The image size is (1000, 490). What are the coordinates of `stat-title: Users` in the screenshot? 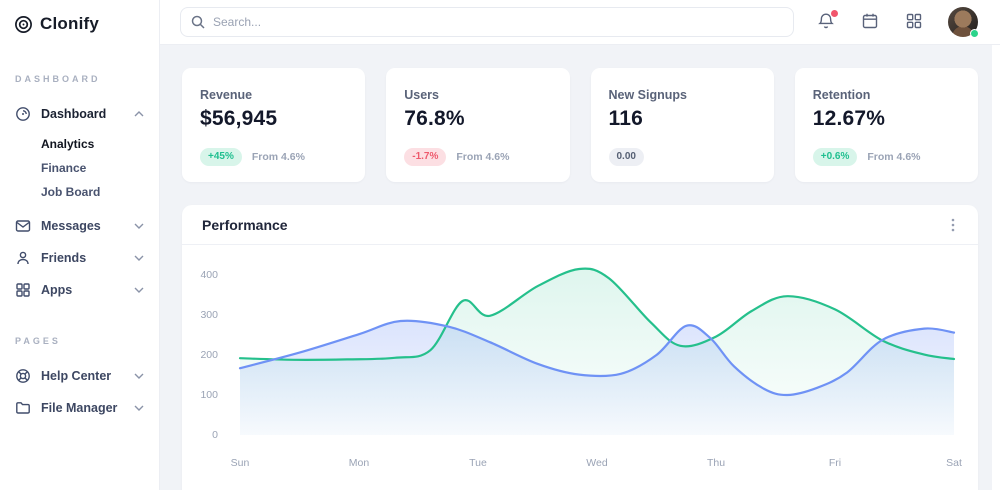 It's located at (421, 95).